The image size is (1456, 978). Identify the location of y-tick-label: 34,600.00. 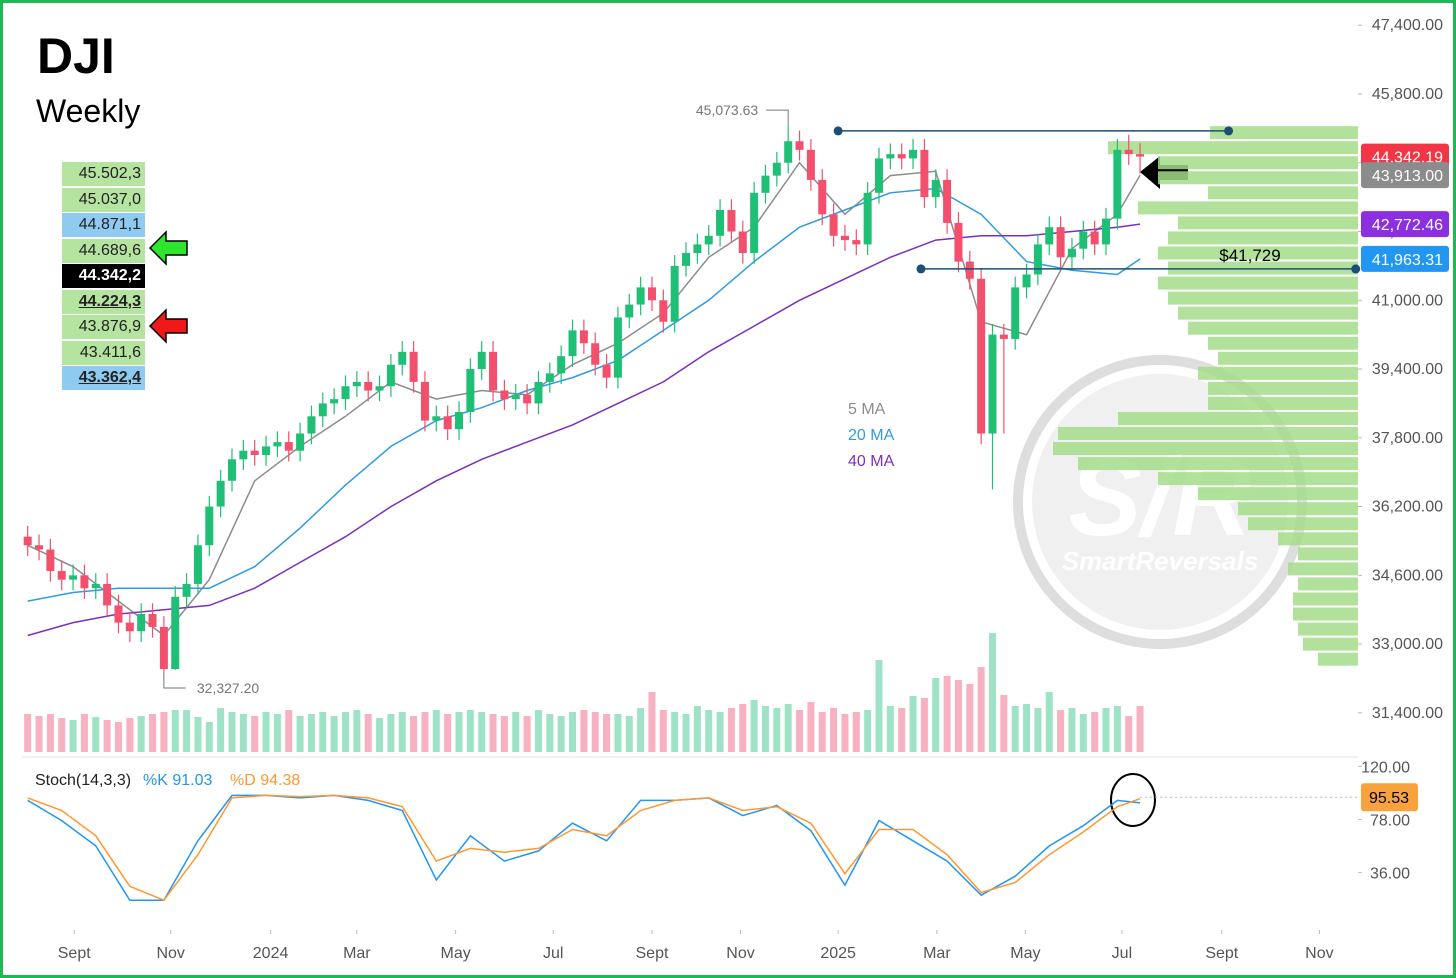
(1407, 575).